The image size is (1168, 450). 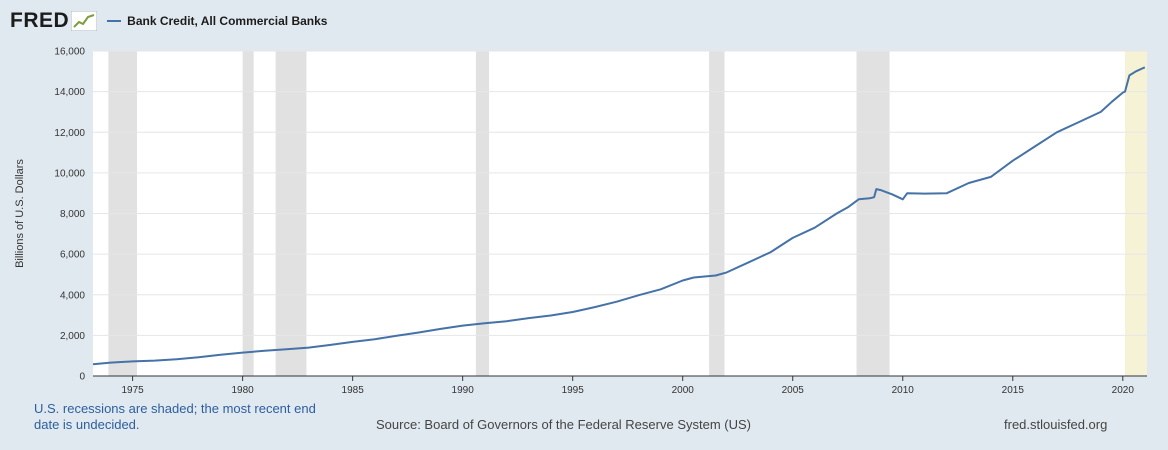 What do you see at coordinates (1123, 390) in the screenshot?
I see `x-tick-label-9: 2020` at bounding box center [1123, 390].